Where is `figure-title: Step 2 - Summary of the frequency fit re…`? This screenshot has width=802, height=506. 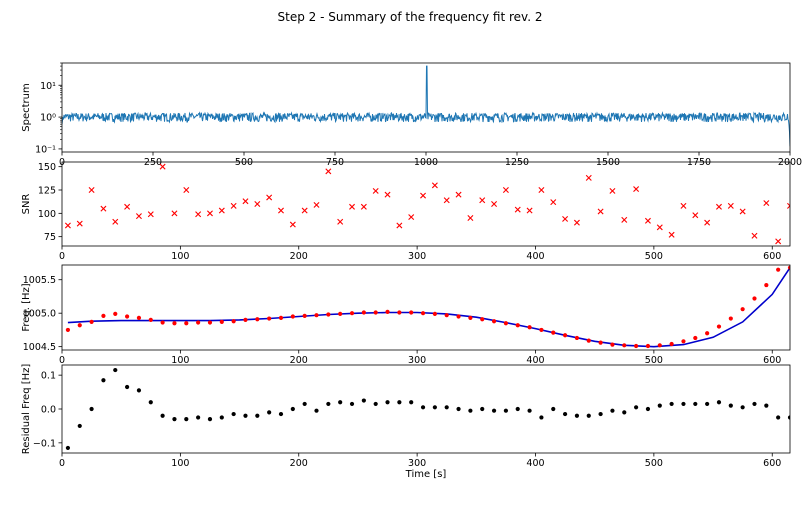 figure-title: Step 2 - Summary of the frequency fit re… is located at coordinates (410, 17).